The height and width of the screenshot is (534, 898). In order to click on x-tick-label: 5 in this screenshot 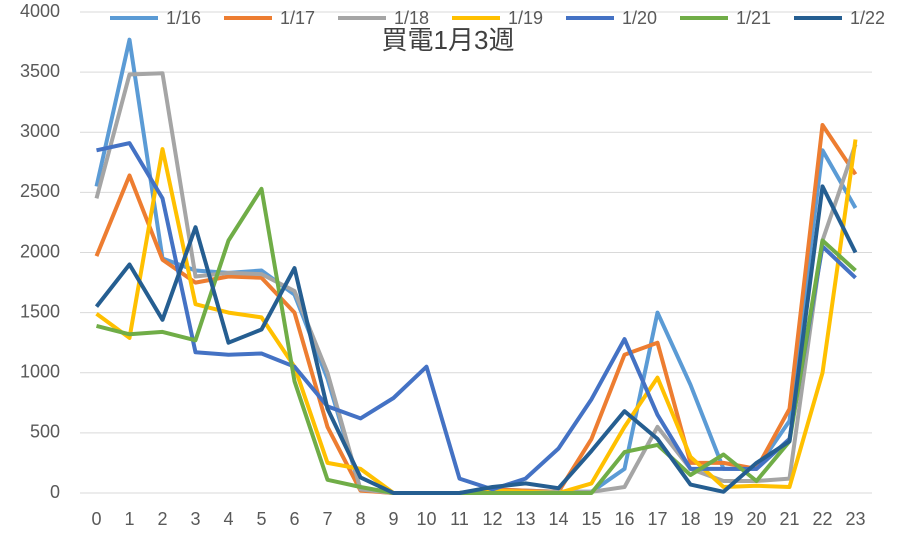, I will do `click(261, 519)`.